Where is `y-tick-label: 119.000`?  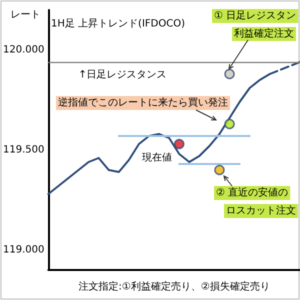
y-tick-label: 119.000 is located at coordinates (23, 250).